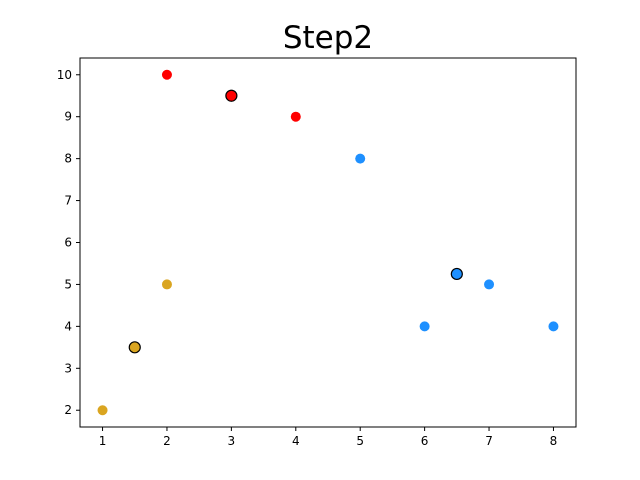 This screenshot has height=480, width=640. What do you see at coordinates (328, 437) in the screenshot?
I see `x-axis: 1 2 3 4 5 6 7 8` at bounding box center [328, 437].